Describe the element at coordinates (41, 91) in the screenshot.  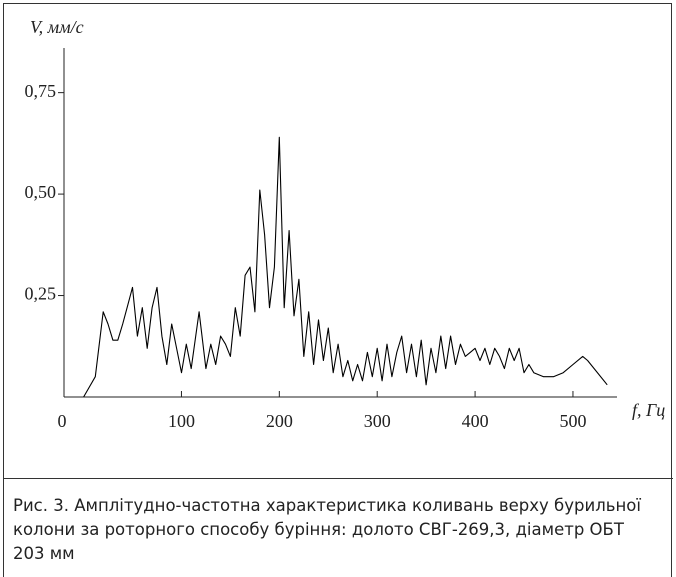
I see `y-tick-label: 0,75` at that location.